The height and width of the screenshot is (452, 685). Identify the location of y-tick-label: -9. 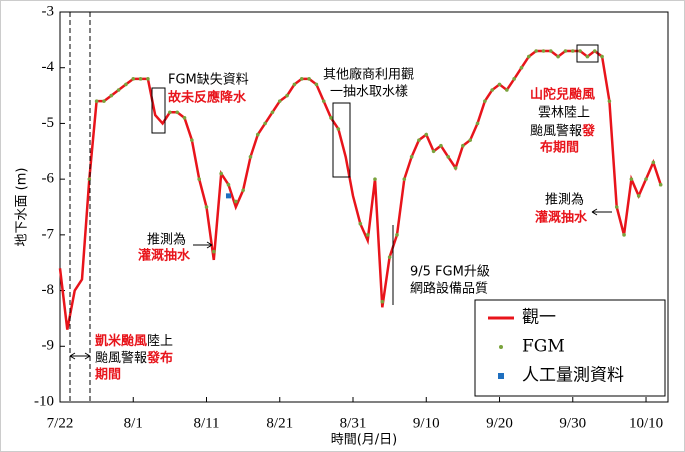
(48, 346).